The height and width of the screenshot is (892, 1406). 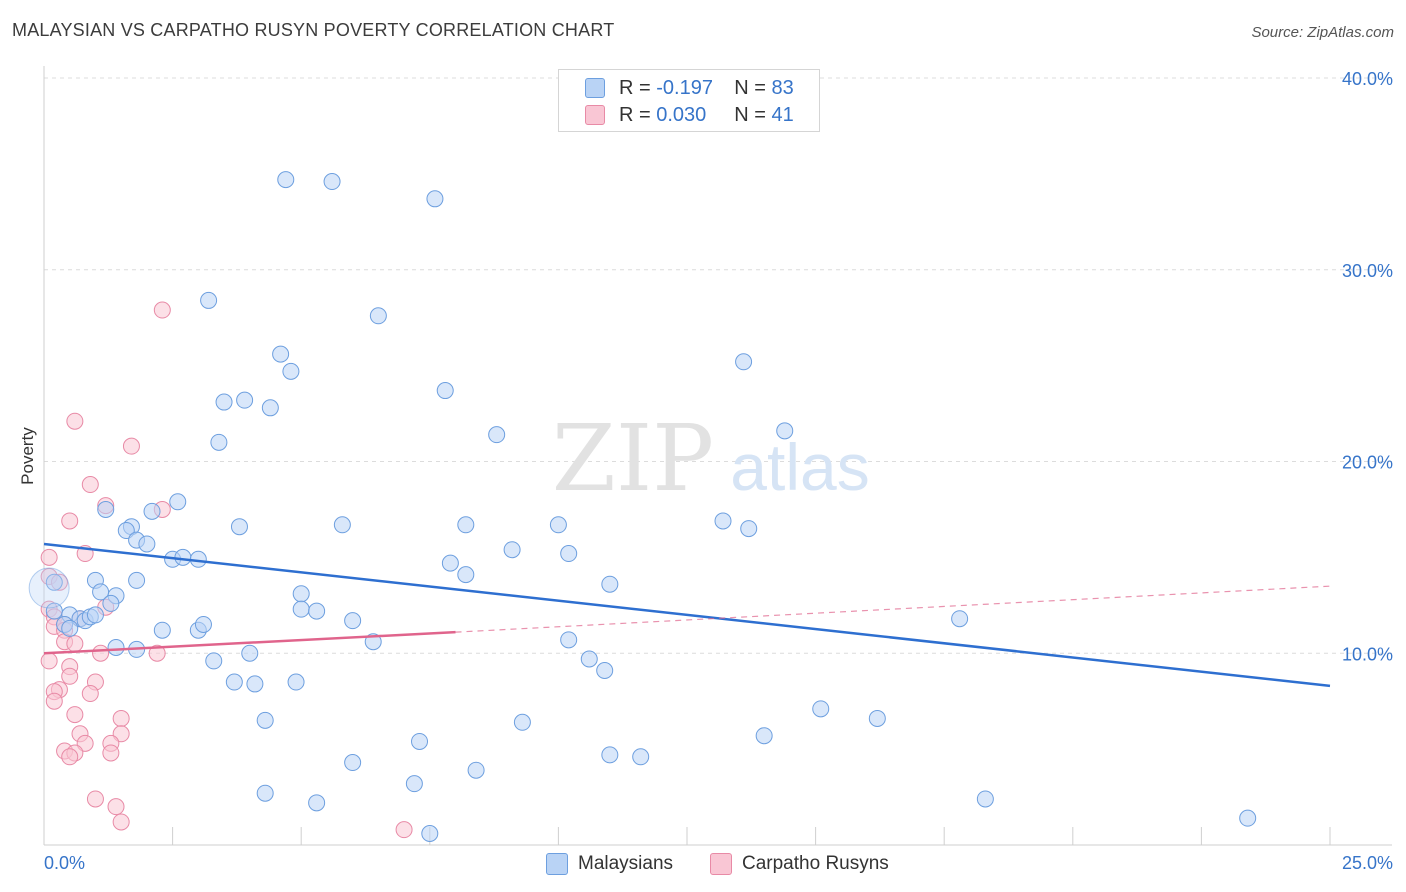 What do you see at coordinates (1367, 271) in the screenshot?
I see `y-tick-label: 30.0%` at bounding box center [1367, 271].